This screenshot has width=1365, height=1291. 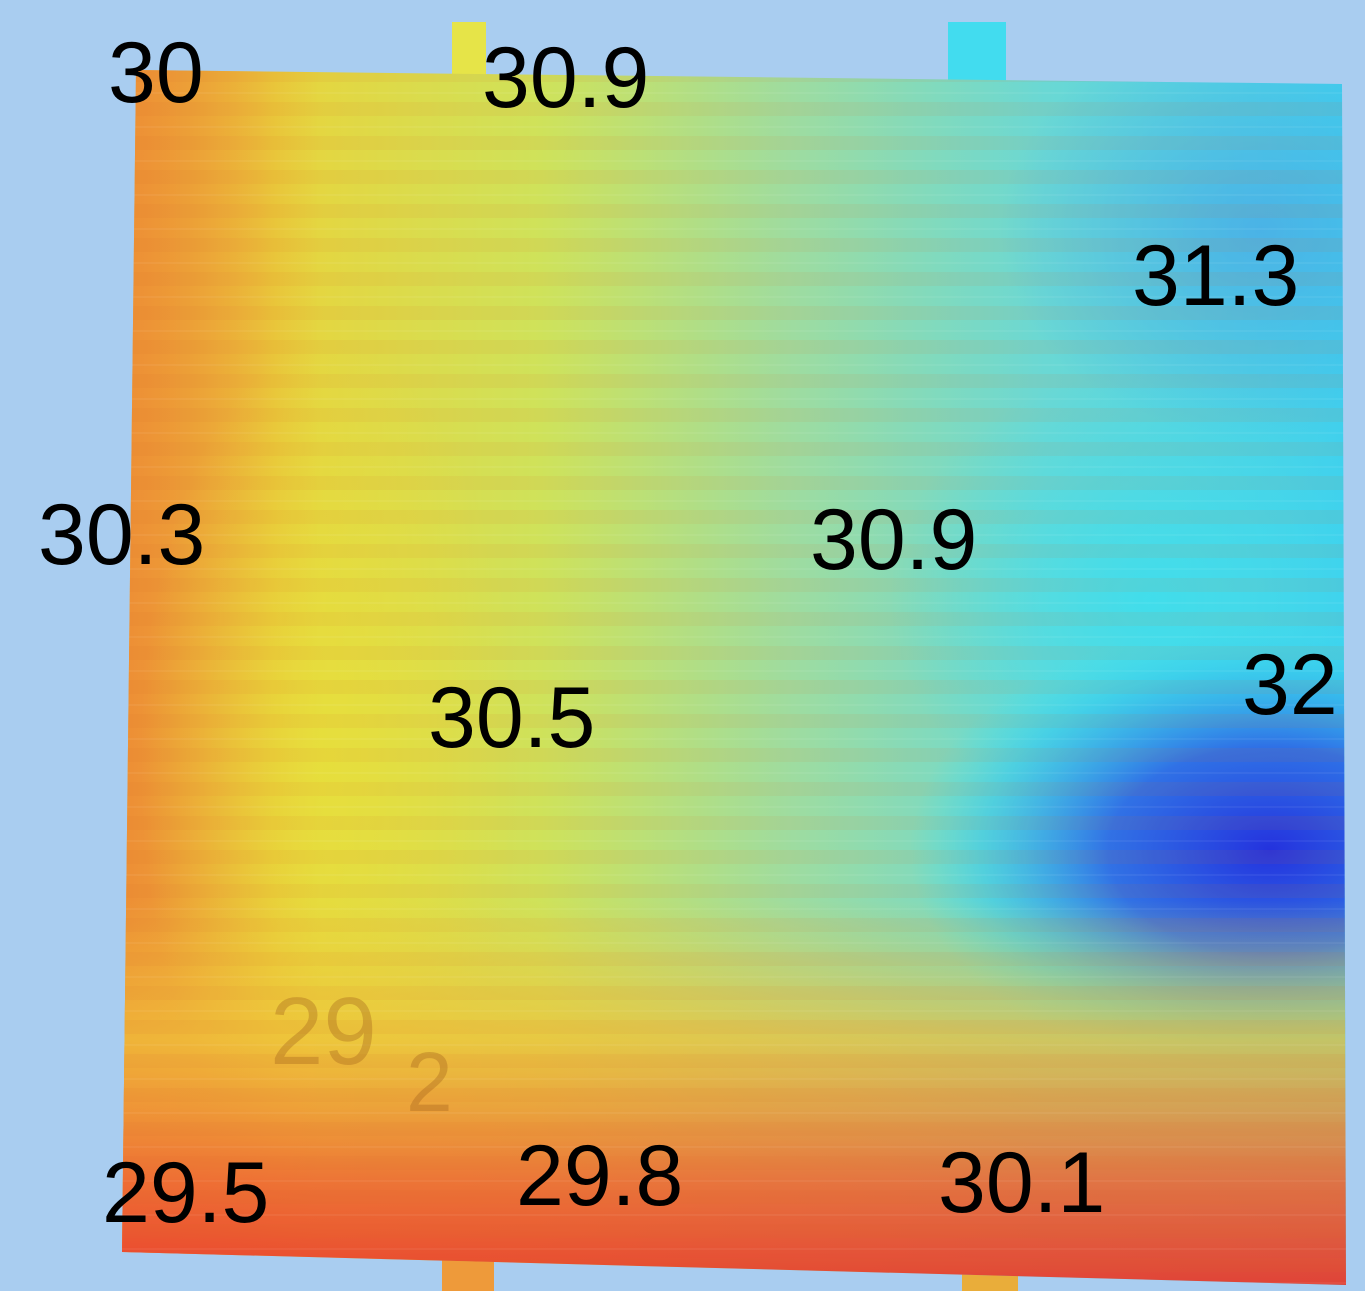 I want to click on faint-depth-subscript: 2, so click(x=429, y=1082).